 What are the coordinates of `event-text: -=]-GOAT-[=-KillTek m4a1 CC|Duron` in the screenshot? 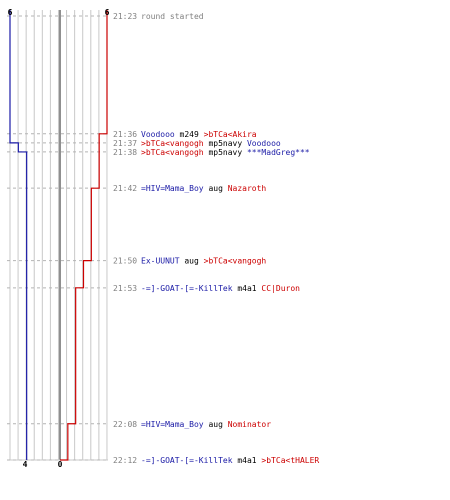 It's located at (220, 288).